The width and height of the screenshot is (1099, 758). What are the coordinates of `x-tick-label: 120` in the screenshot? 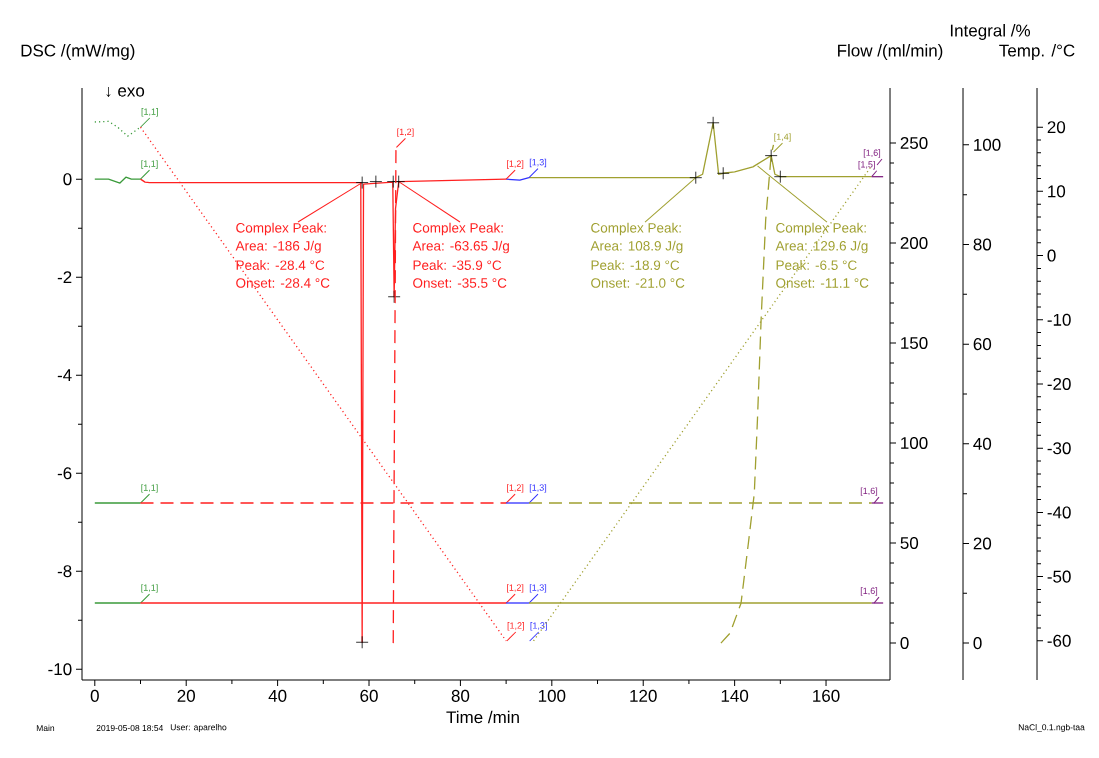 It's located at (643, 695).